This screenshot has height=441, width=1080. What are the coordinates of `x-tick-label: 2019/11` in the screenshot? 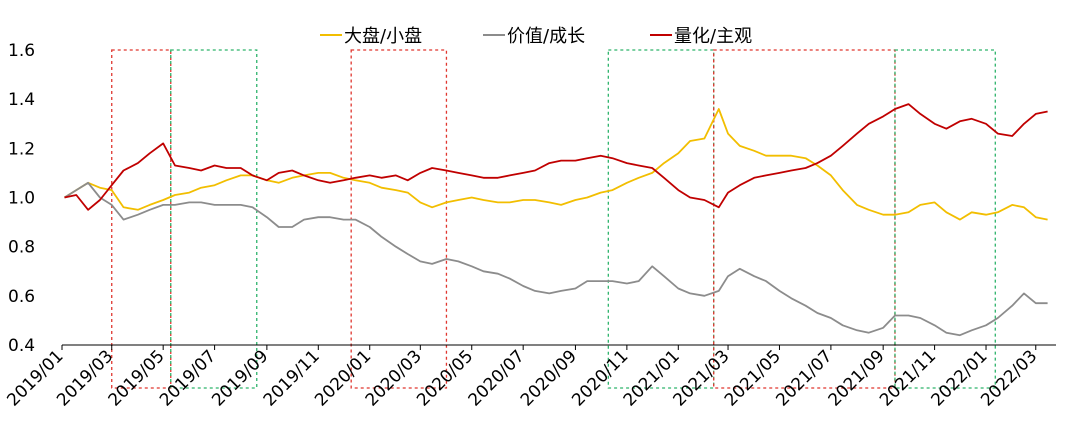 It's located at (292, 378).